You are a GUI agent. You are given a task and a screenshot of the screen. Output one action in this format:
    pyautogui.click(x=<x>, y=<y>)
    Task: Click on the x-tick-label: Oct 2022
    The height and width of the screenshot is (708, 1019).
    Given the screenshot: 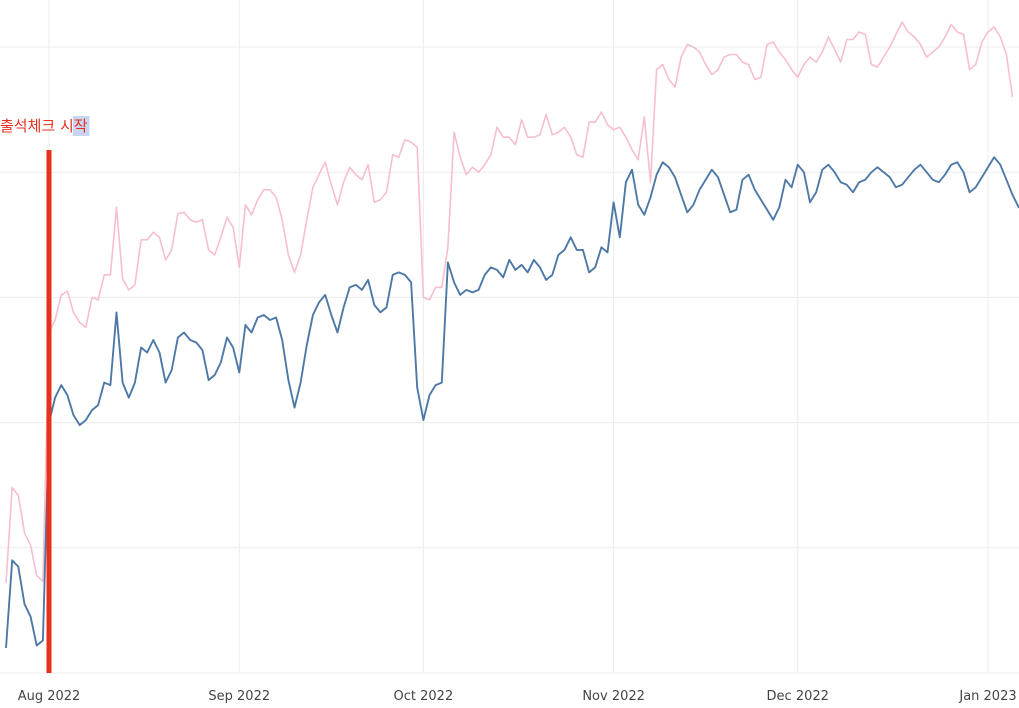 What is the action you would take?
    pyautogui.click(x=424, y=696)
    